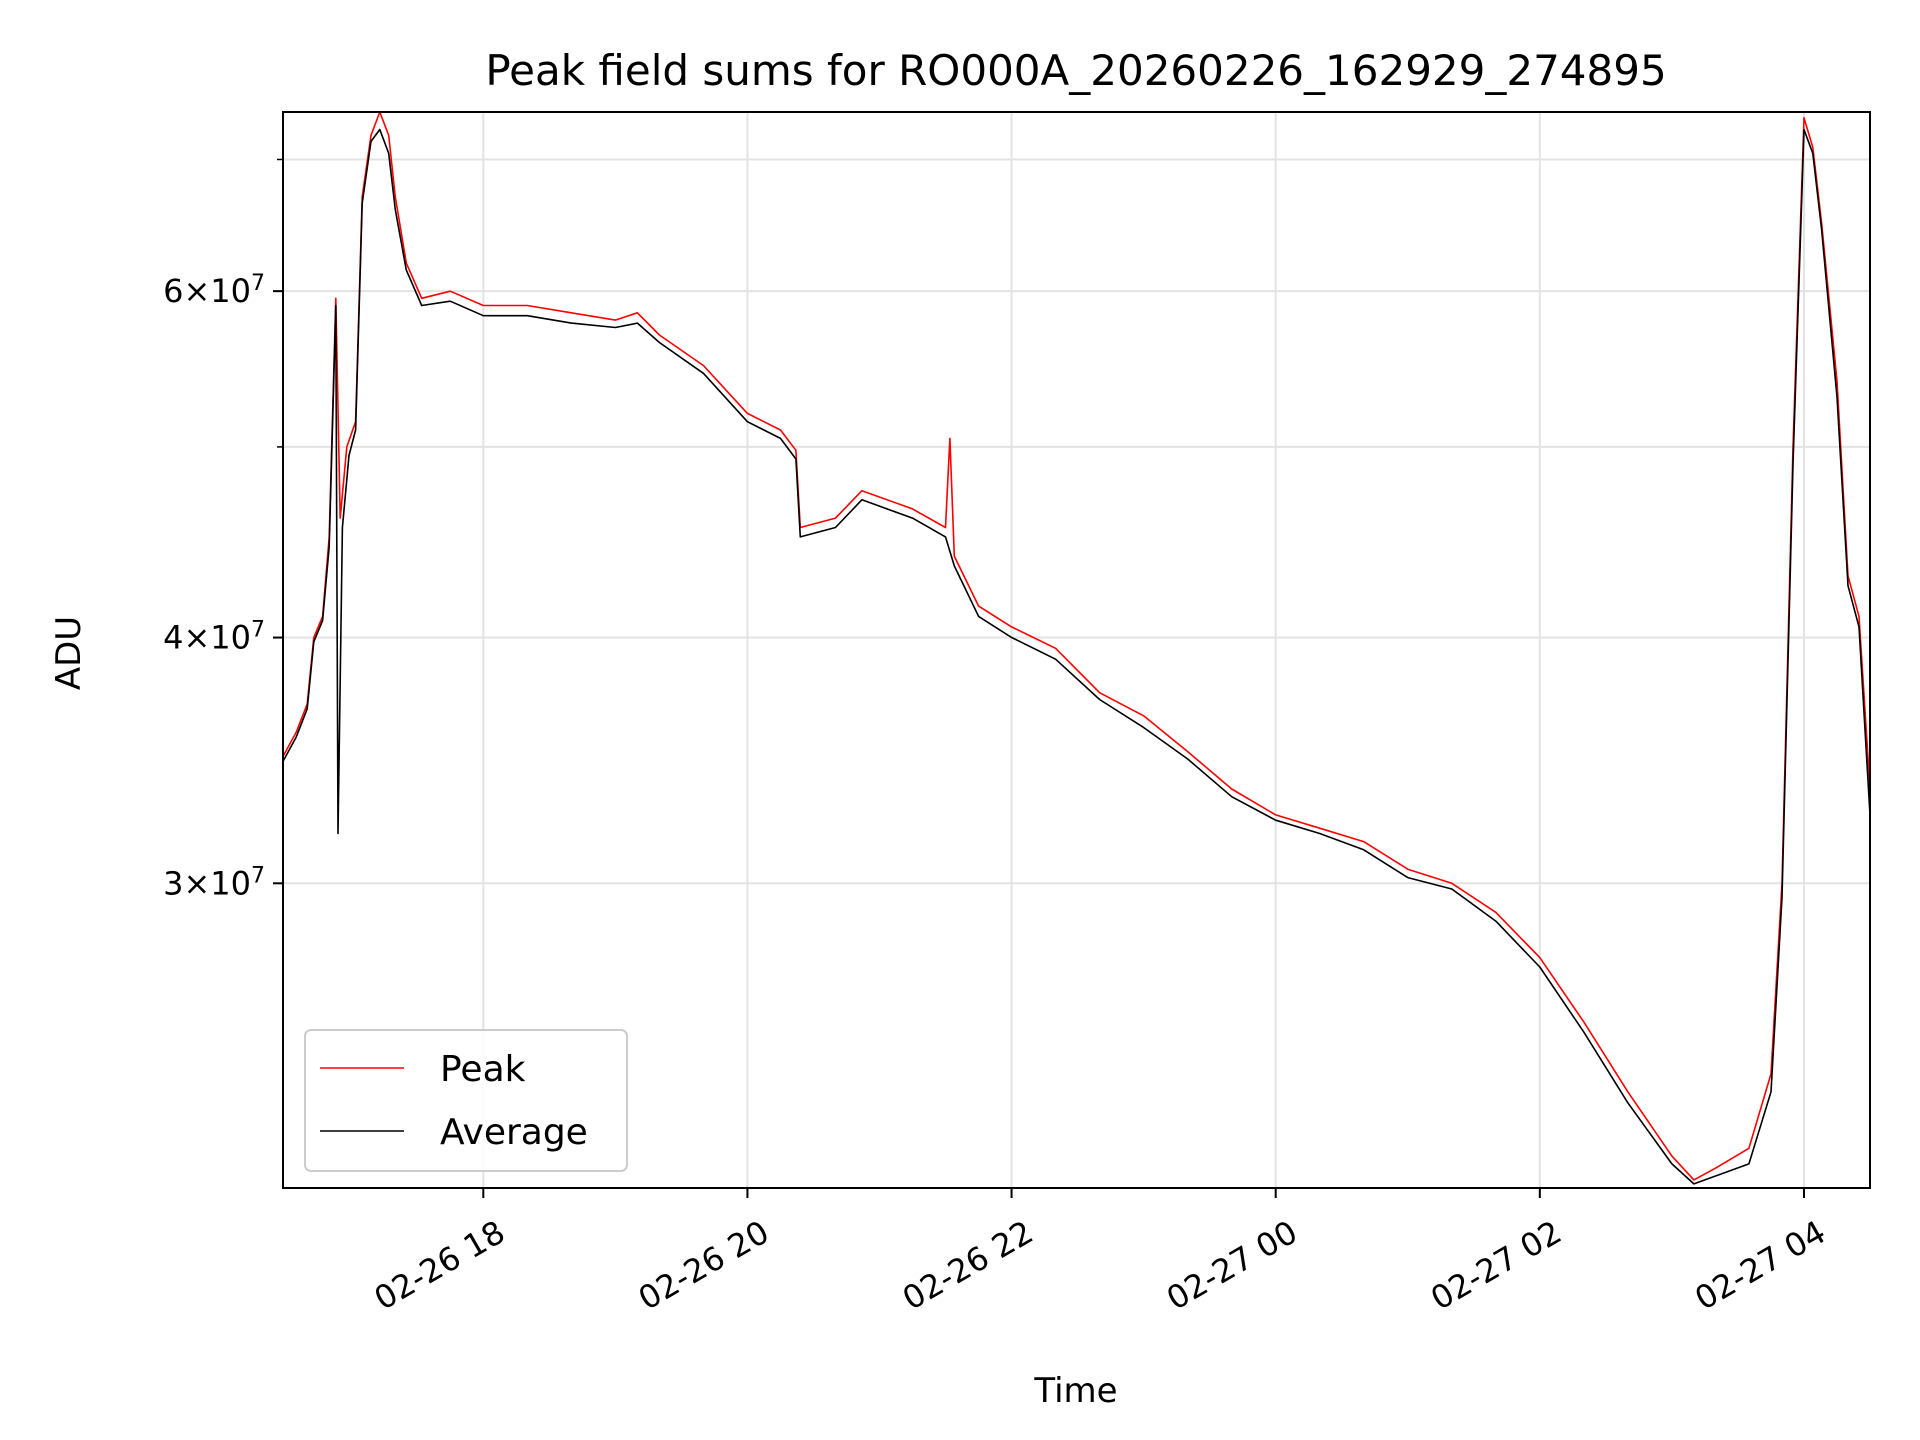 Image resolution: width=1920 pixels, height=1440 pixels. Describe the element at coordinates (69, 653) in the screenshot. I see `y-axis-title: ADU` at that location.